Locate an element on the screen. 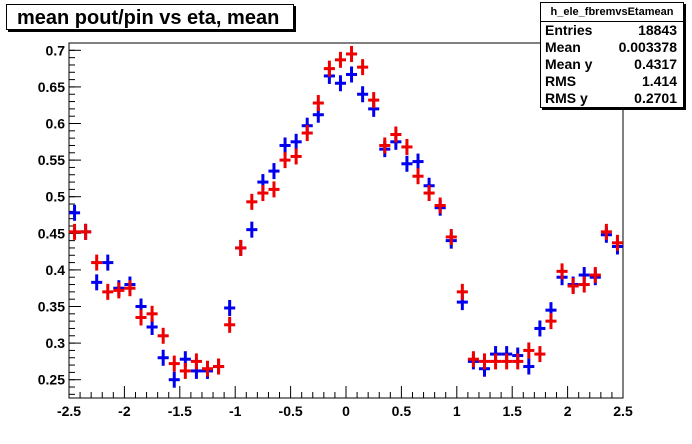 The width and height of the screenshot is (692, 444). stats-value: 0.4317 is located at coordinates (655, 64).